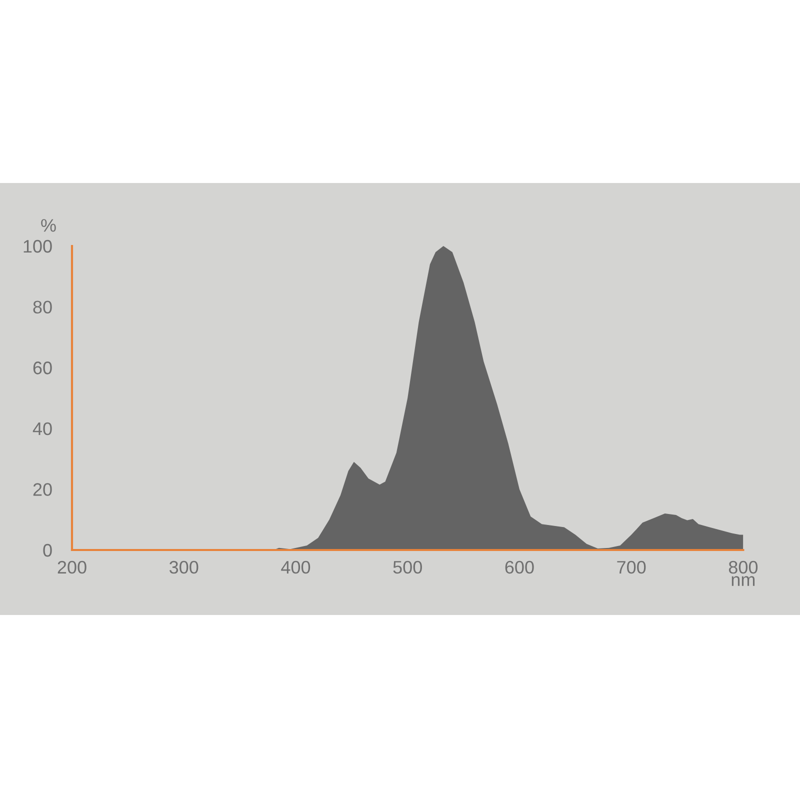 This screenshot has height=800, width=800. Describe the element at coordinates (743, 567) in the screenshot. I see `x-tick-label: 800` at that location.